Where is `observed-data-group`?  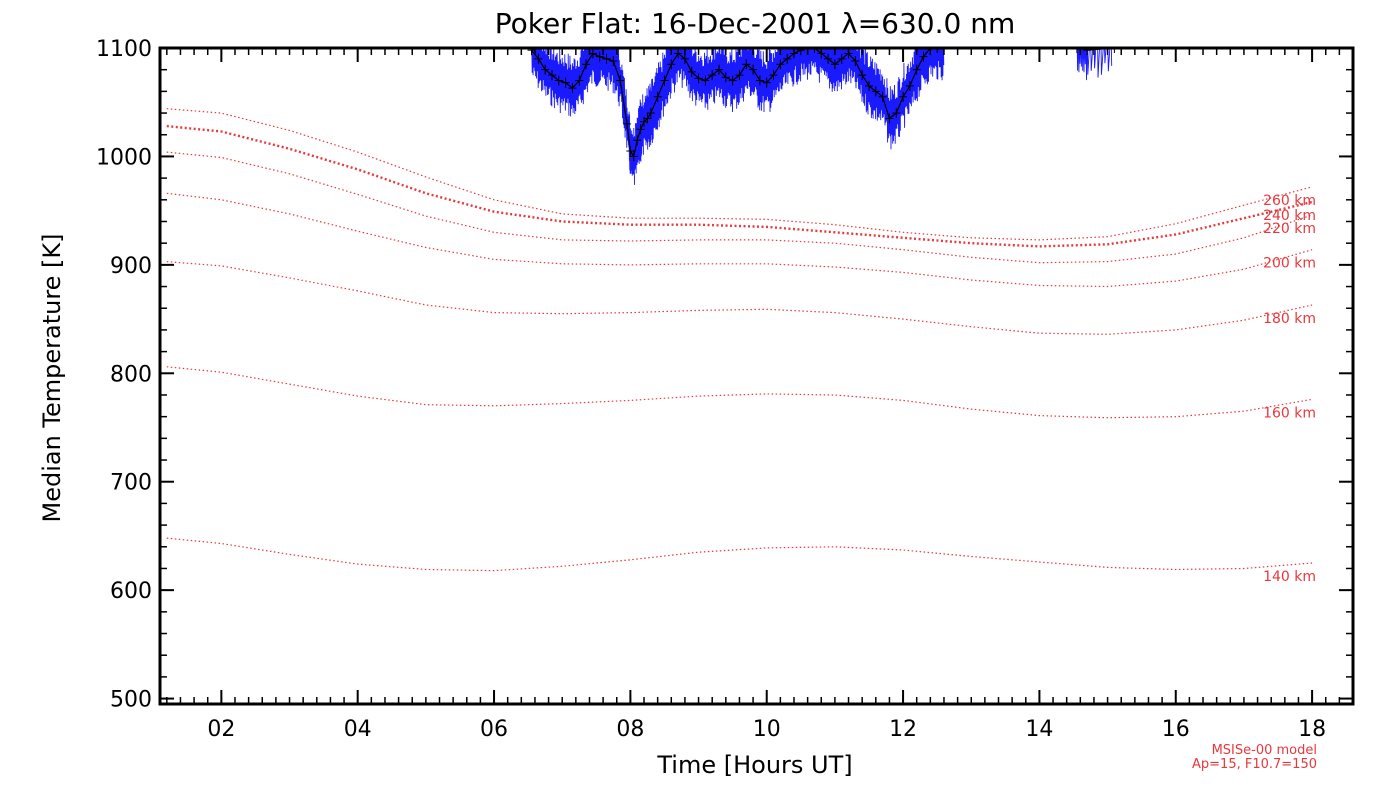 observed-data-group is located at coordinates (823, 116).